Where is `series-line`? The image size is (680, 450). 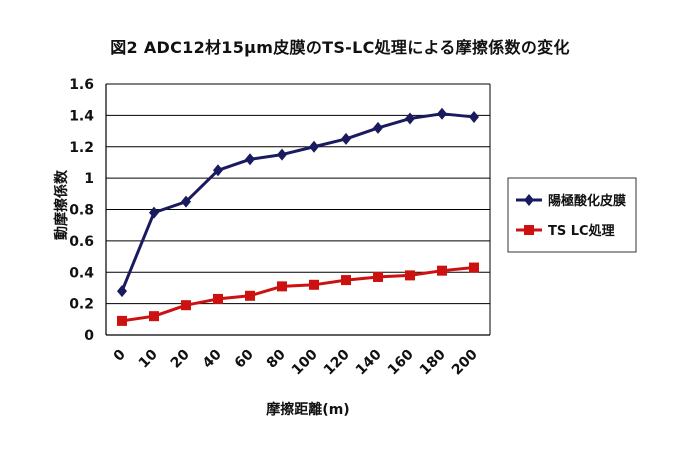 series-line is located at coordinates (298, 294).